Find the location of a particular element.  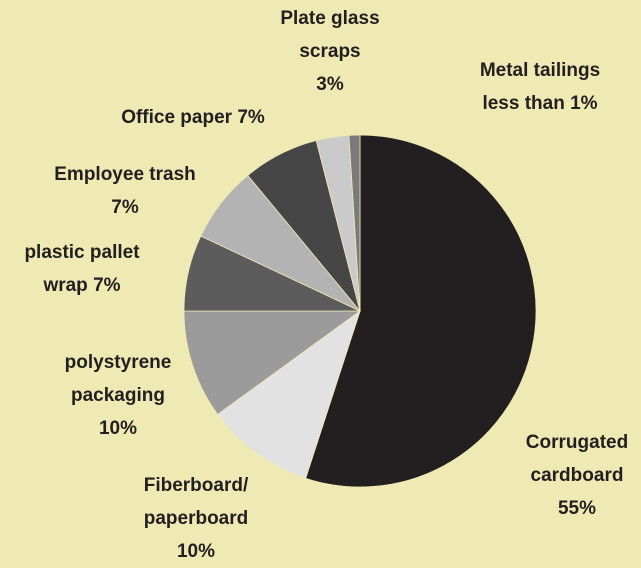

value-label: 55% is located at coordinates (577, 508).